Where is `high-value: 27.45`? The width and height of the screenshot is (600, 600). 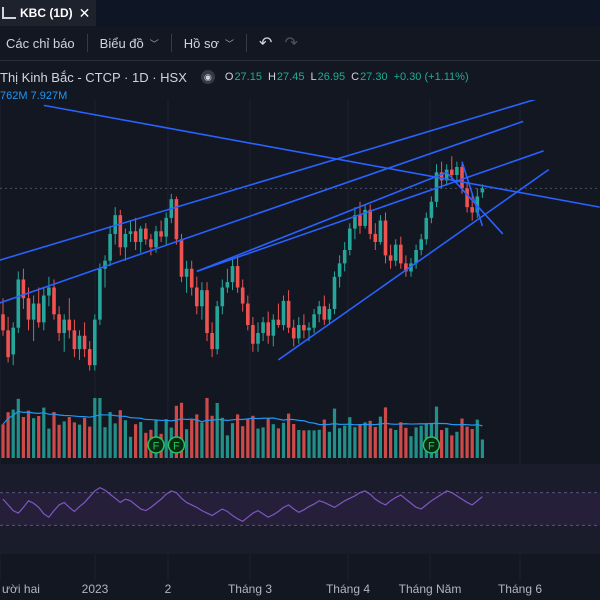 high-value: 27.45 is located at coordinates (290, 77).